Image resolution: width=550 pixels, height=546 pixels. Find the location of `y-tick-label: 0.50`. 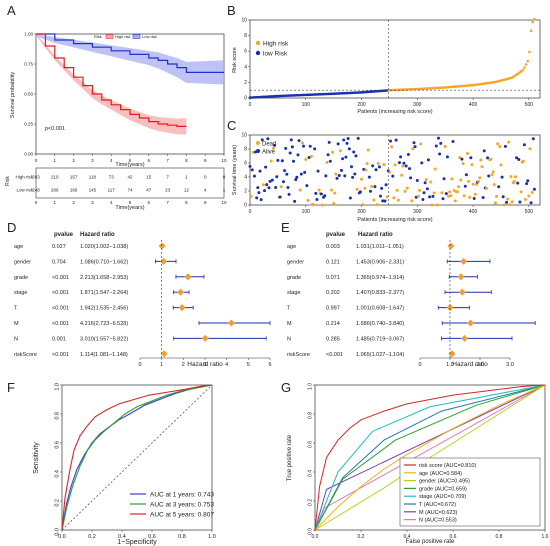

y-tick-label: 0.50 is located at coordinates (28, 94).